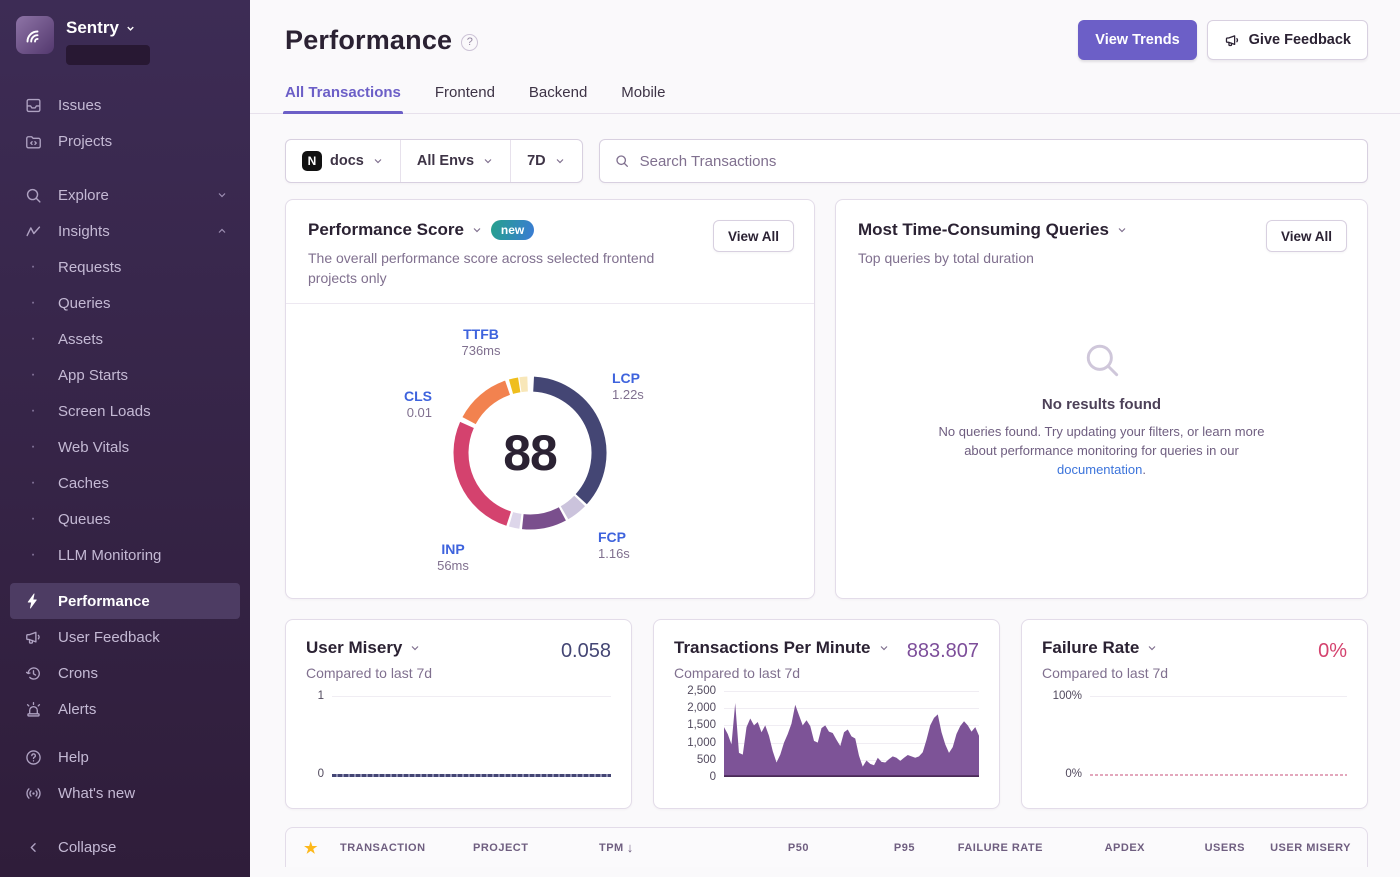 Image resolution: width=1400 pixels, height=877 pixels. Describe the element at coordinates (996, 161) in the screenshot. I see `search-input` at that location.